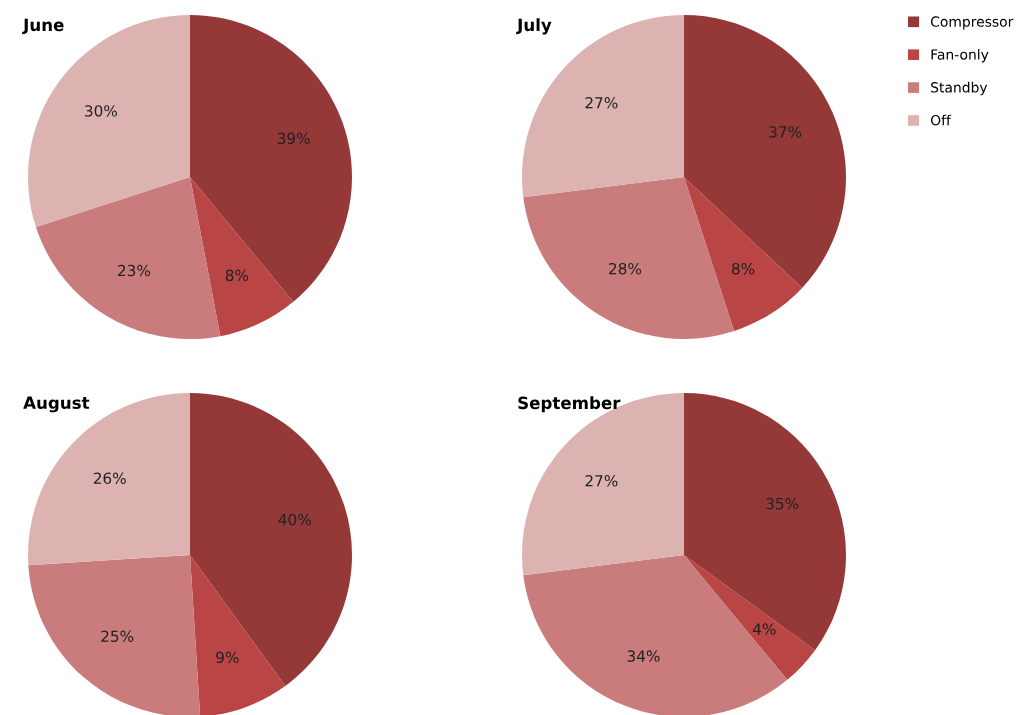 The height and width of the screenshot is (715, 1031). I want to click on data-label: 35%, so click(782, 503).